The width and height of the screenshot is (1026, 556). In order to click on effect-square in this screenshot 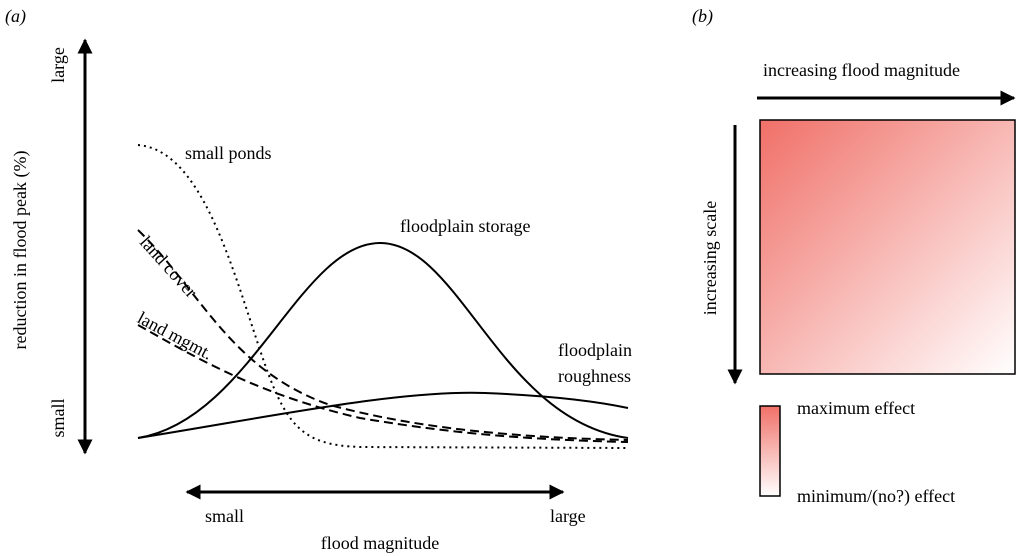, I will do `click(887, 247)`.